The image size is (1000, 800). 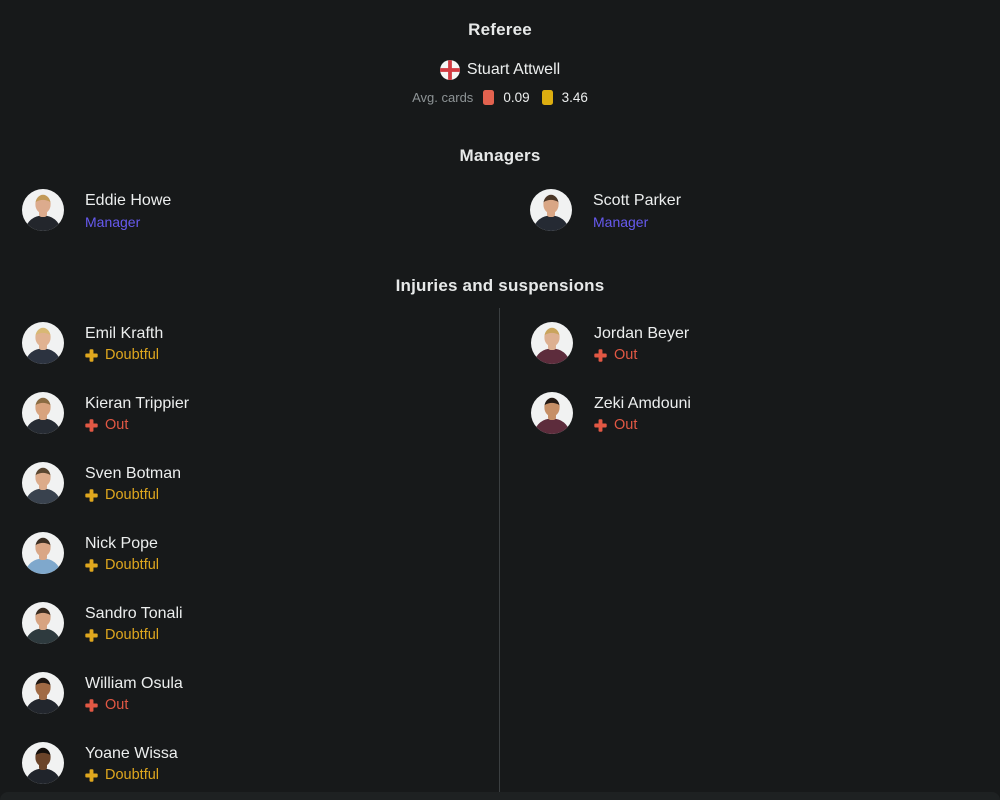 What do you see at coordinates (574, 97) in the screenshot?
I see `yellow-cards-avg: 3.46` at bounding box center [574, 97].